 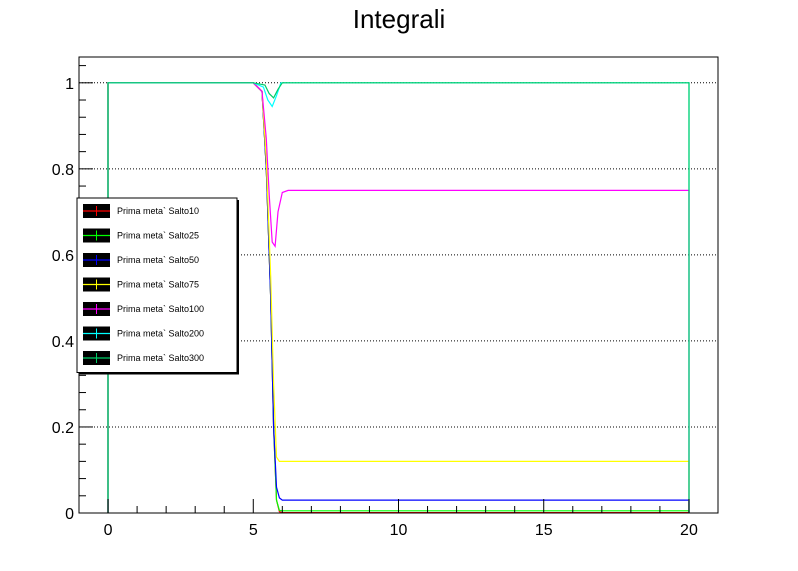 I want to click on y-tick-label: 0.4, so click(x=63, y=342).